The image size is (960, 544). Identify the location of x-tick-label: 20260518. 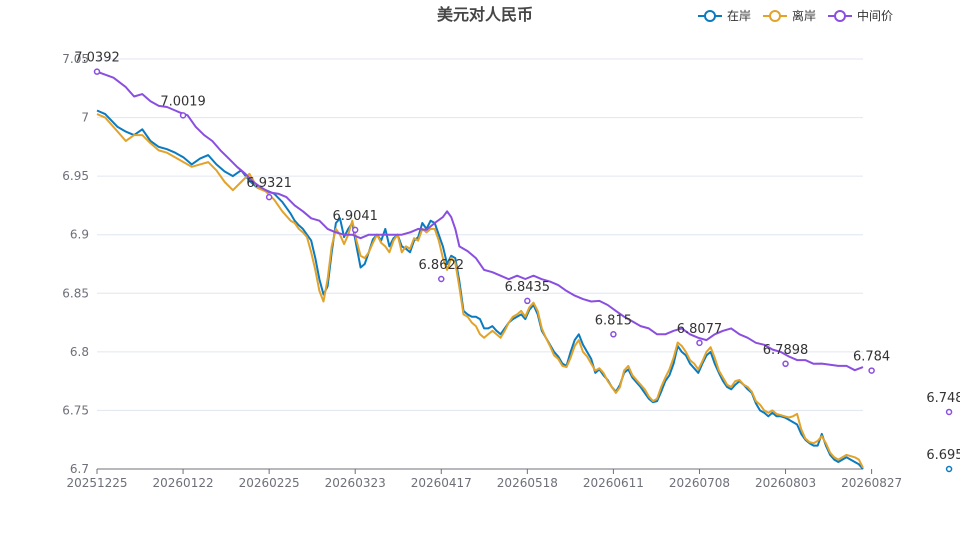
(527, 483).